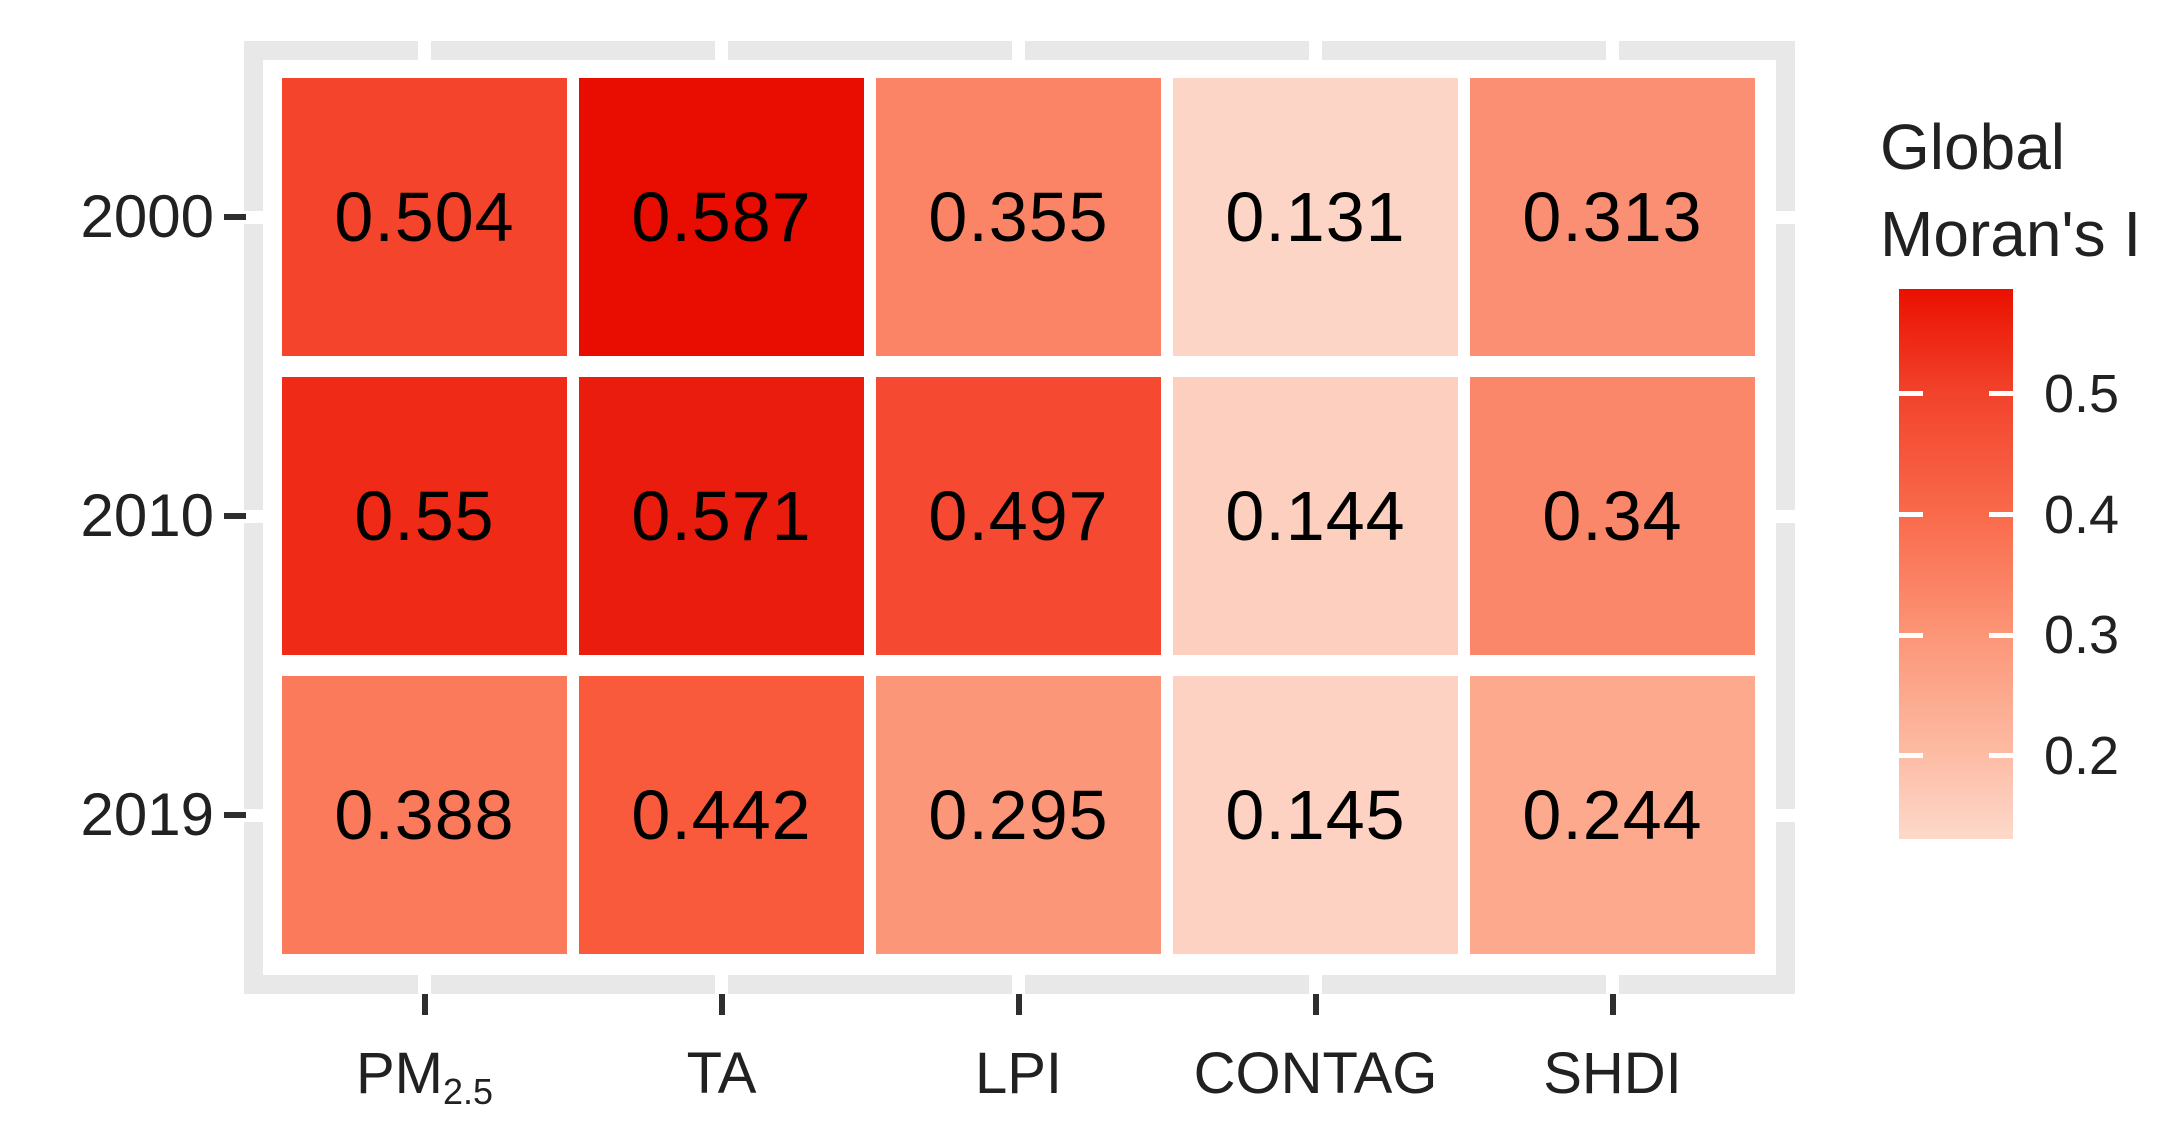 The image size is (2174, 1143). I want to click on heatmap-cell-2019-LPI: 0.295, so click(1018, 815).